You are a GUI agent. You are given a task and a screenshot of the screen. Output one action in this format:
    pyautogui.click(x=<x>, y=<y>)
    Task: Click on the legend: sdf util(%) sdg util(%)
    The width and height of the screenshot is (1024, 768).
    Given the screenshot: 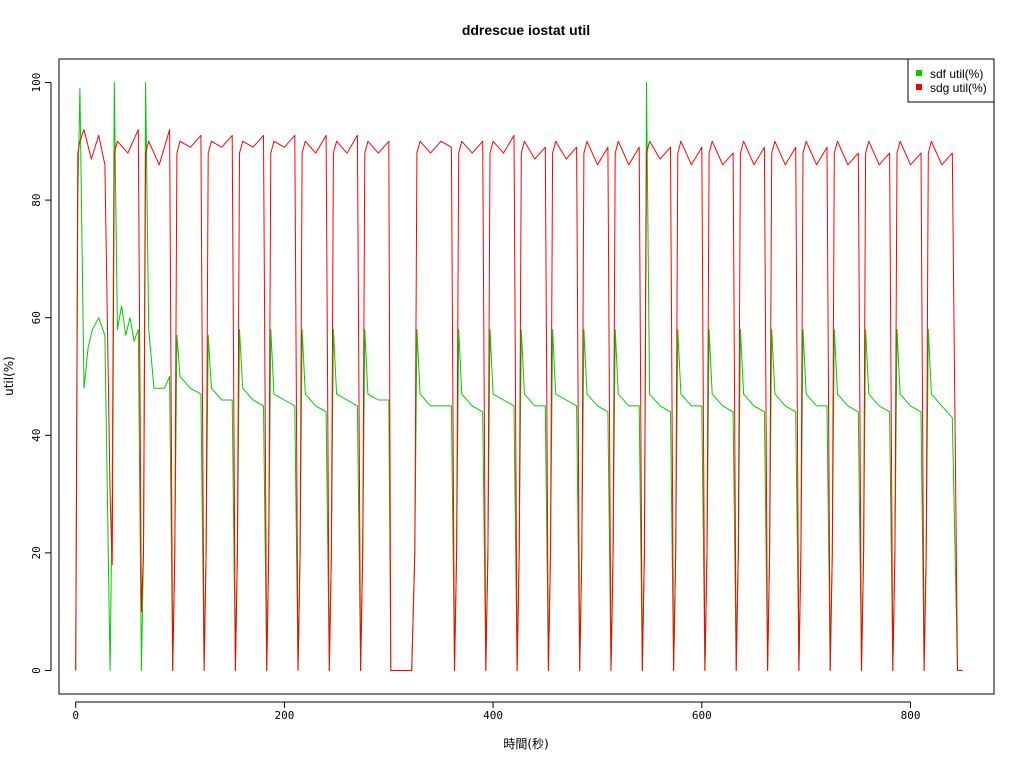 What is the action you would take?
    pyautogui.click(x=951, y=80)
    